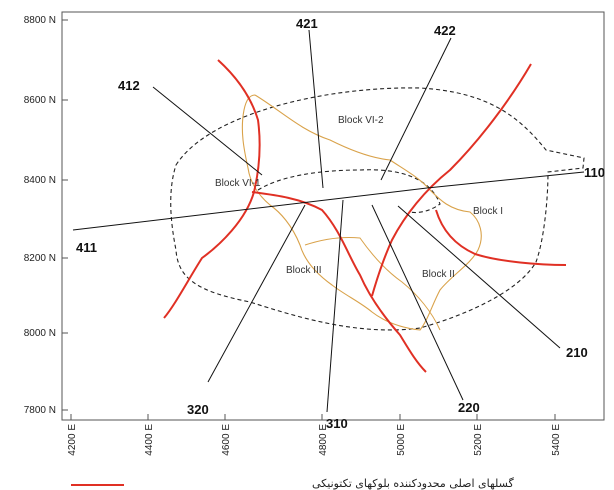  Describe the element at coordinates (304, 270) in the screenshot. I see `block-label: Block III` at that location.